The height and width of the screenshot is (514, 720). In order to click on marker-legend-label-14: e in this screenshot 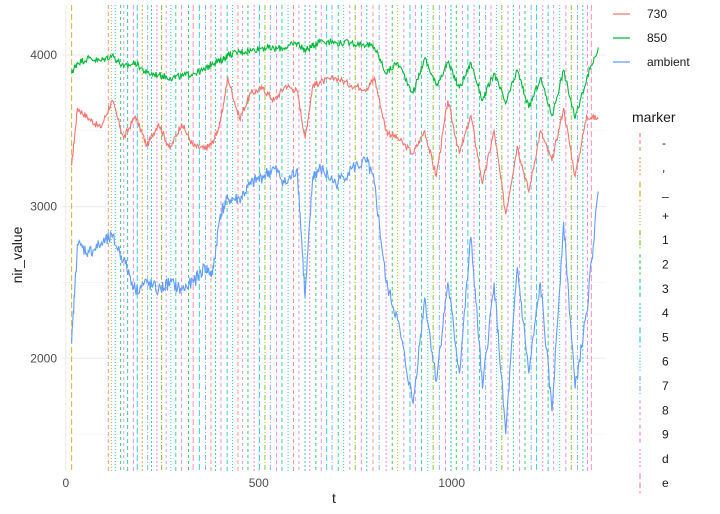, I will do `click(665, 483)`.